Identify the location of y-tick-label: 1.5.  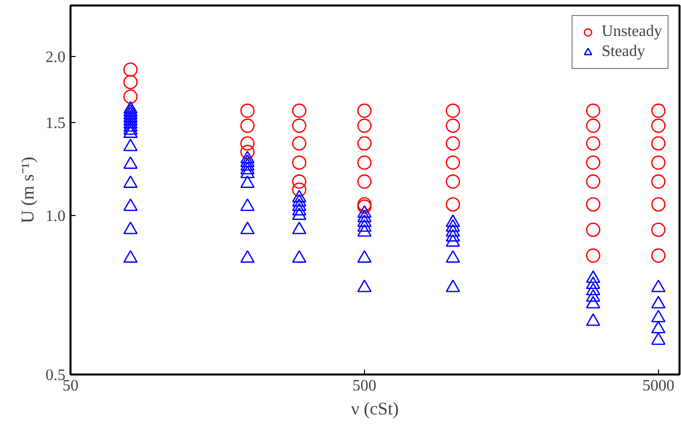
(56, 123).